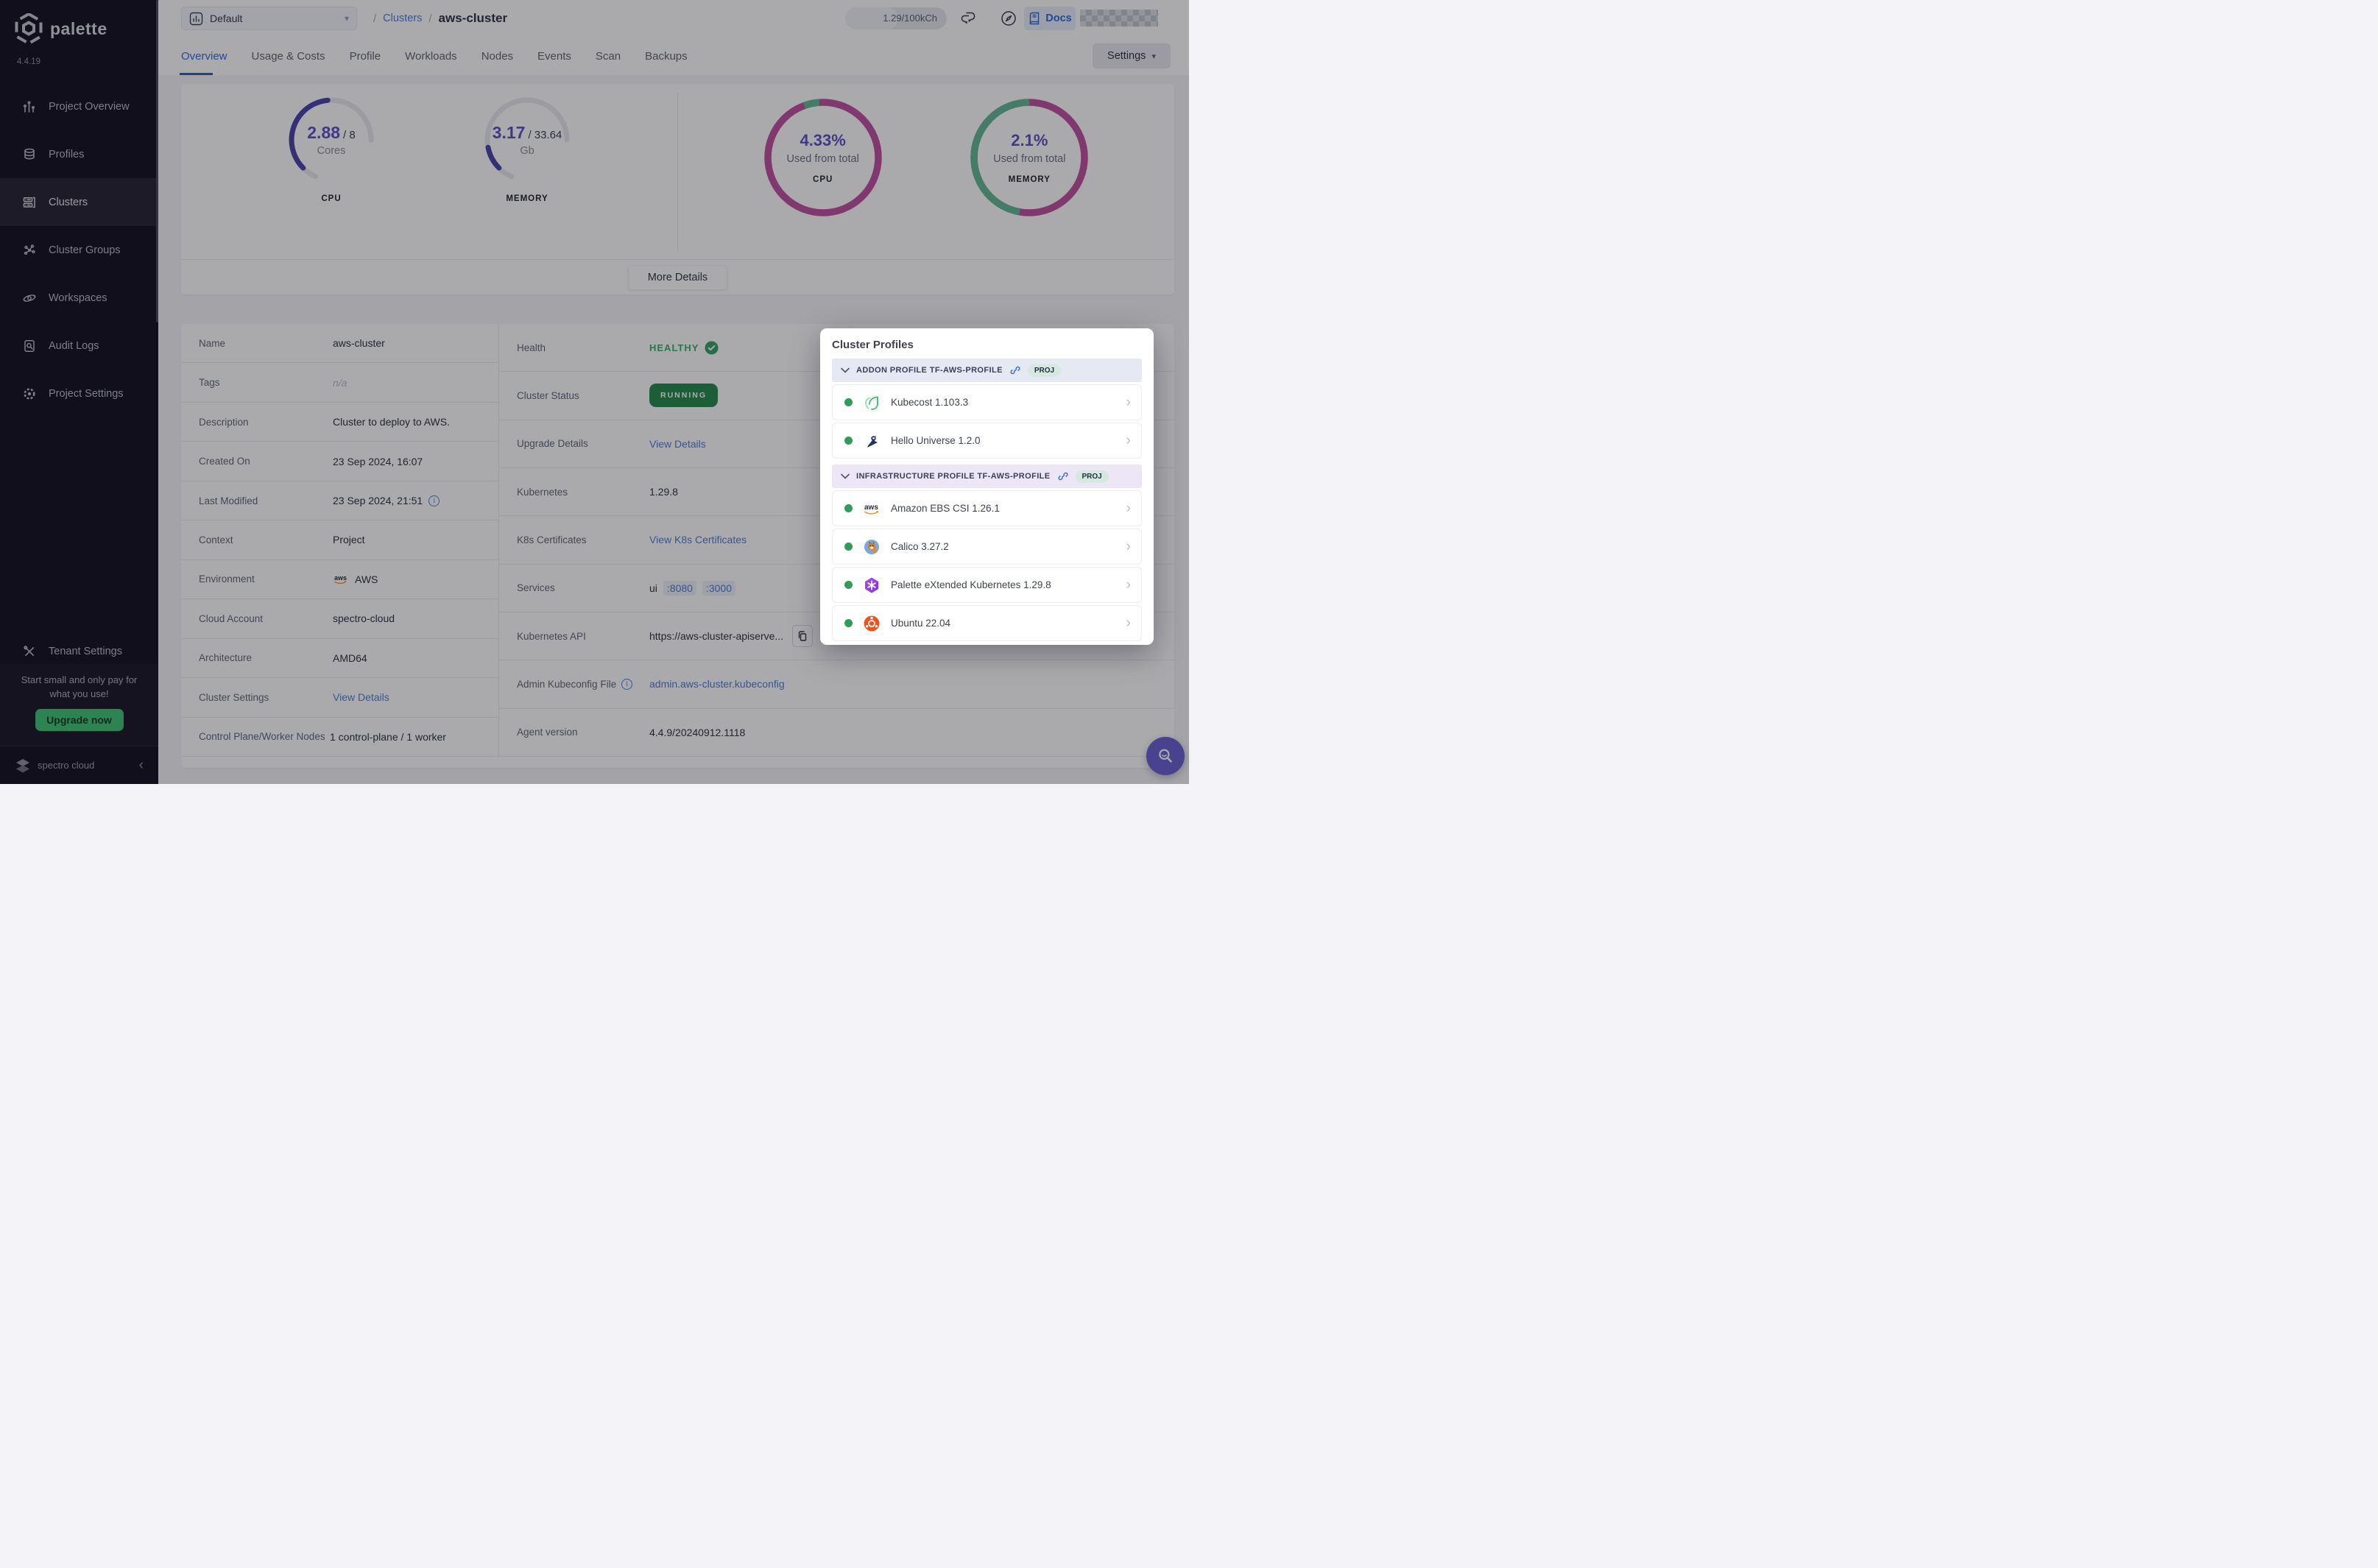 The height and width of the screenshot is (1568, 2378). I want to click on check-circle-icon, so click(712, 348).